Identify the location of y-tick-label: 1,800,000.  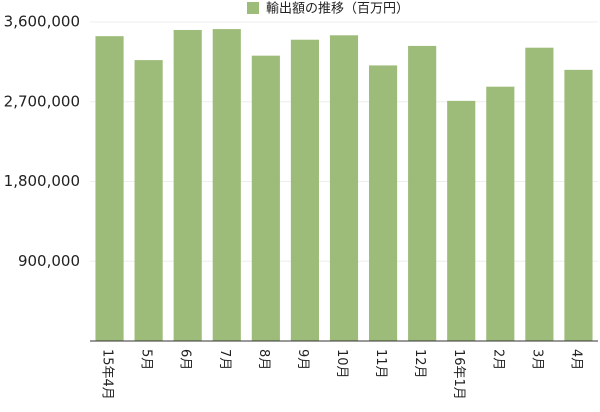
(42, 181).